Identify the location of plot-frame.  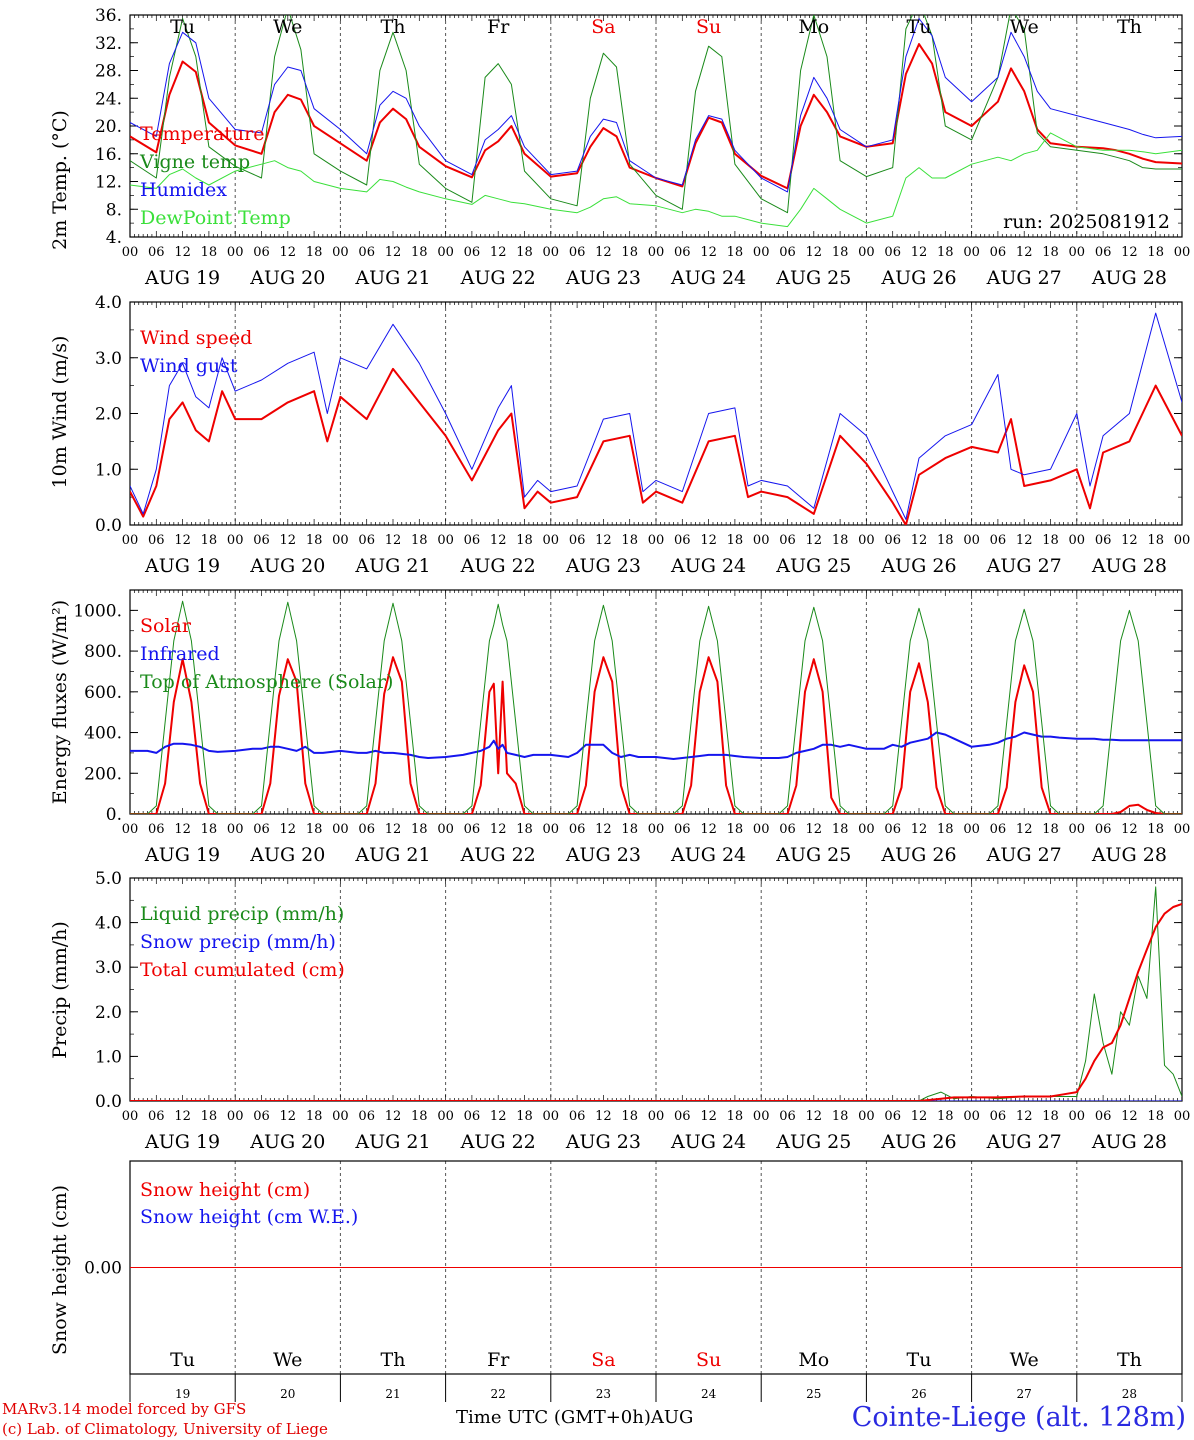
(656, 702).